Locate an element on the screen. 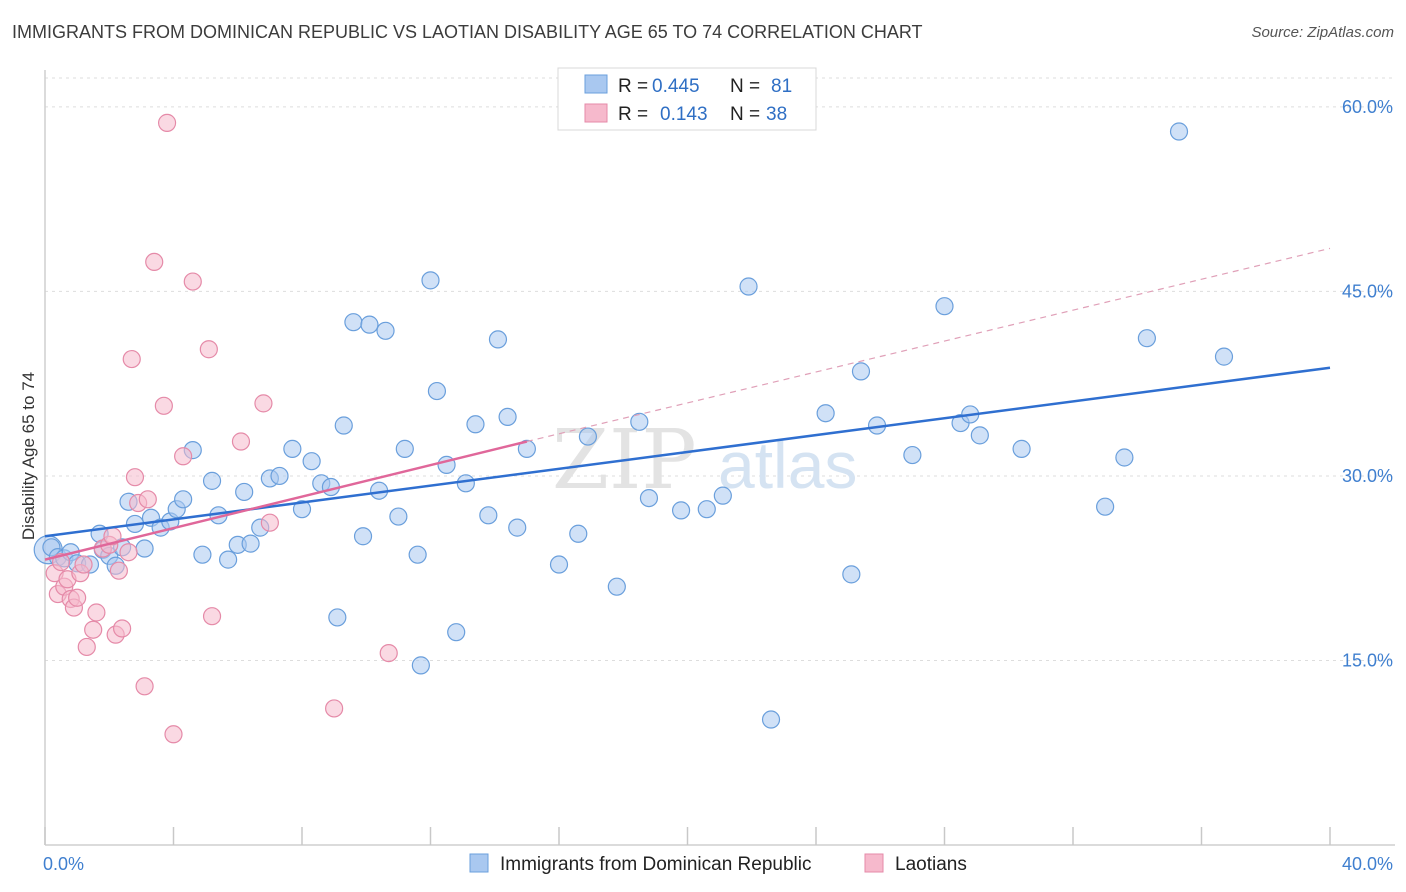 The width and height of the screenshot is (1406, 892). legend-r-value-2: 0.143 is located at coordinates (684, 114).